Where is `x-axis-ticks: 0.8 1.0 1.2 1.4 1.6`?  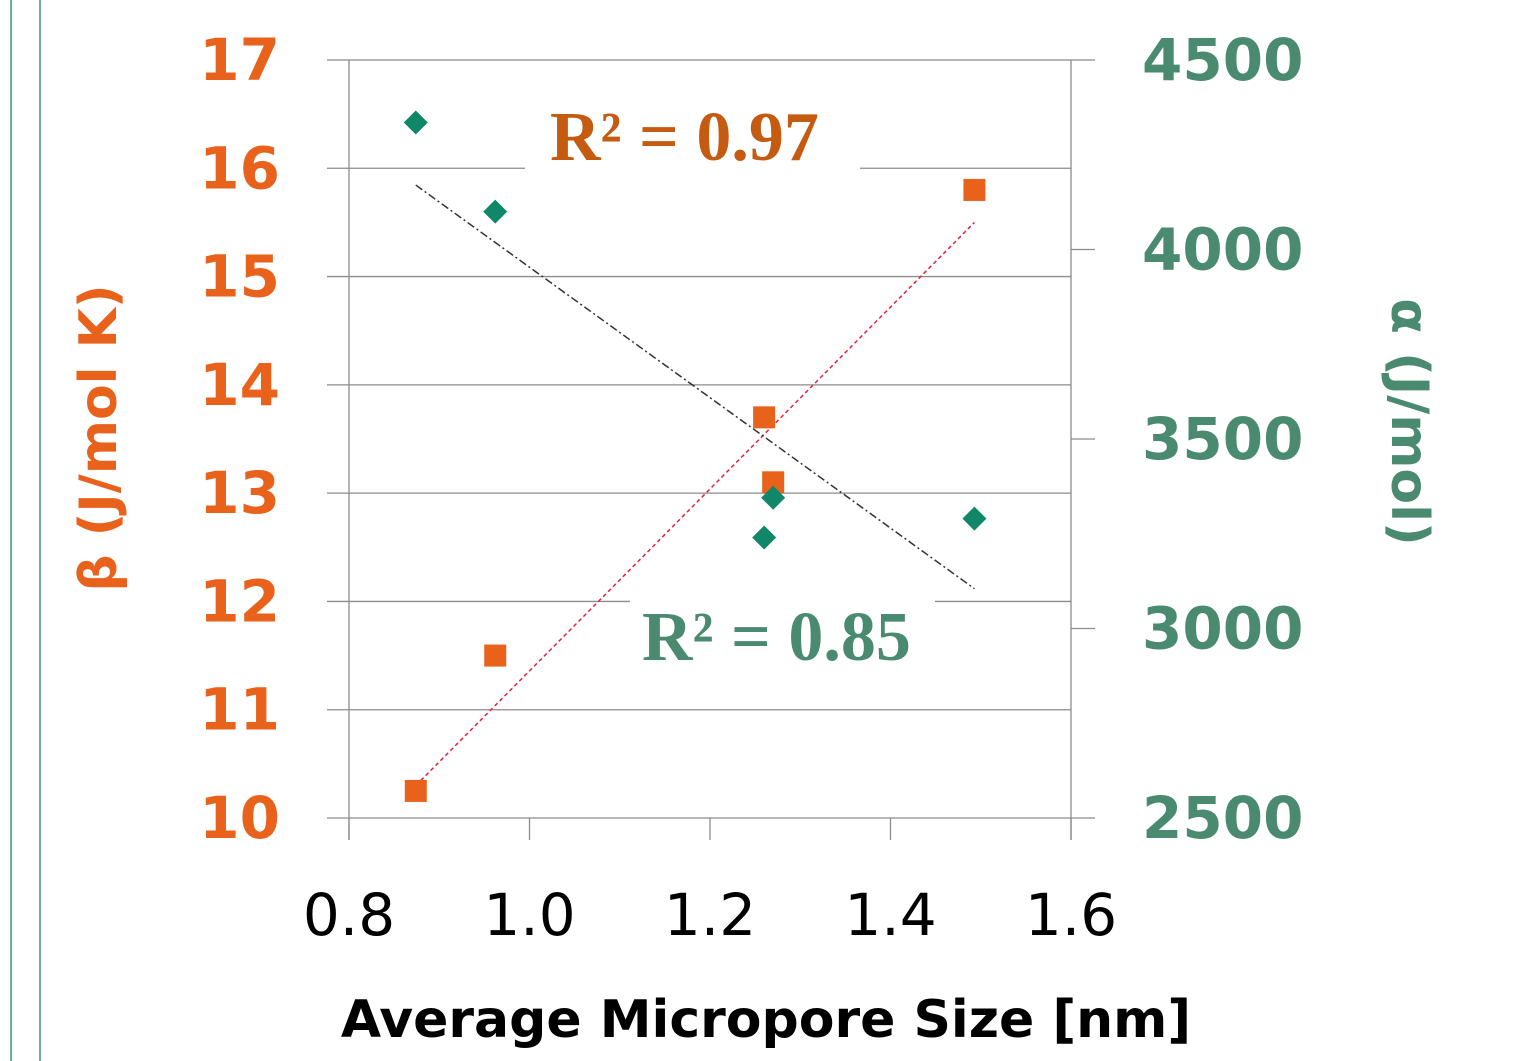
x-axis-ticks: 0.8 1.0 1.2 1.4 1.6 is located at coordinates (710, 883).